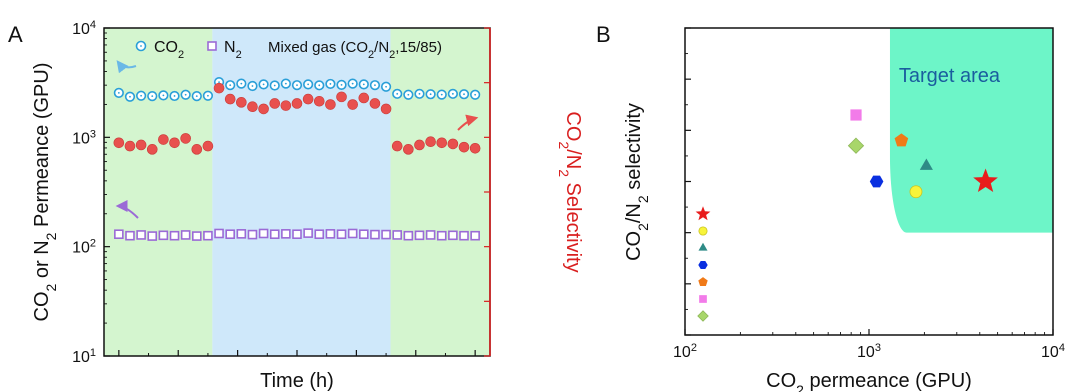  I want to click on tick-exponent: 4, so click(93, 25).